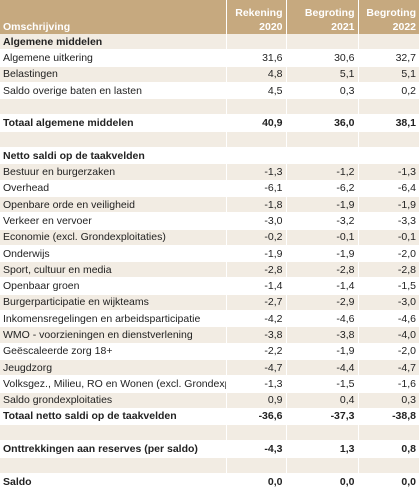 This screenshot has width=419, height=490. Describe the element at coordinates (271, 27) in the screenshot. I see `header-line: 2020` at that location.